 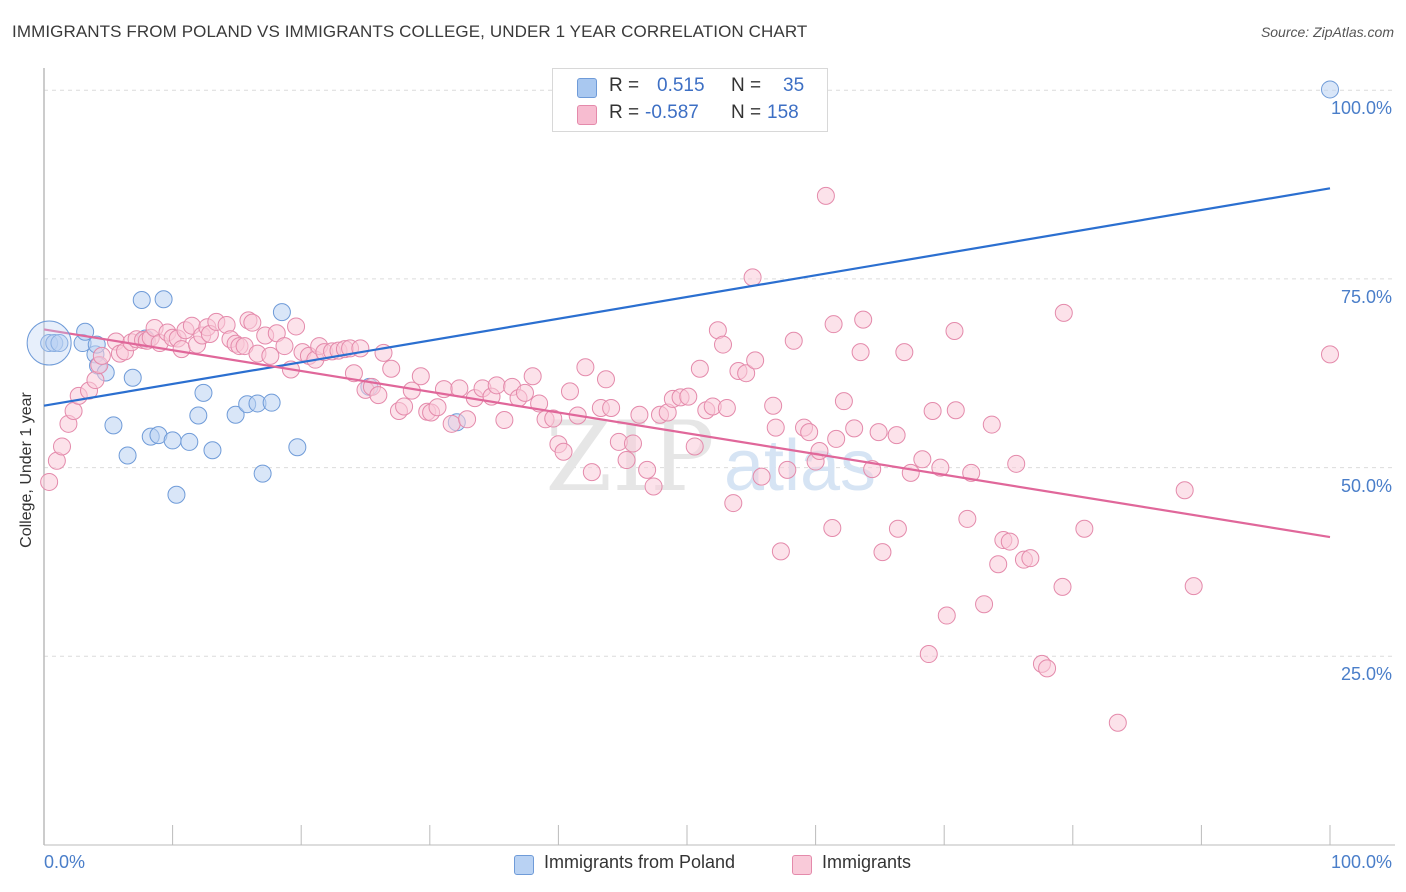 What do you see at coordinates (640, 862) in the screenshot?
I see `legend-label-poland: Immigrants from Poland` at bounding box center [640, 862].